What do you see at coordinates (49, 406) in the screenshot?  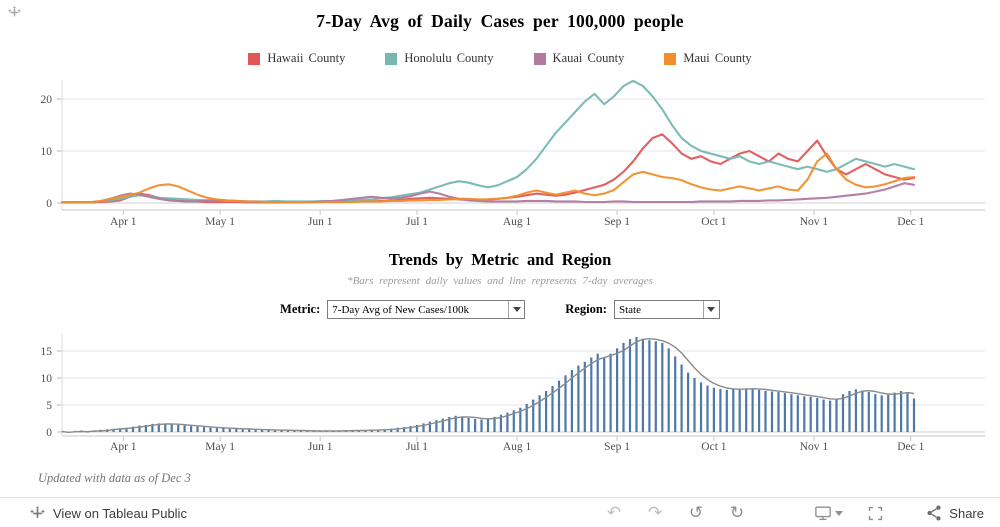 I see `svg-text: 5` at bounding box center [49, 406].